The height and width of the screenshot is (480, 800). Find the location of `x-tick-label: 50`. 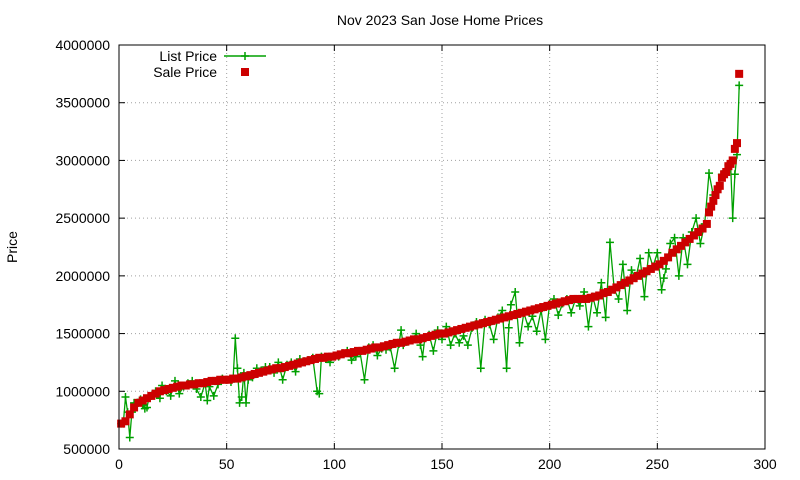

x-tick-label: 50 is located at coordinates (227, 464).